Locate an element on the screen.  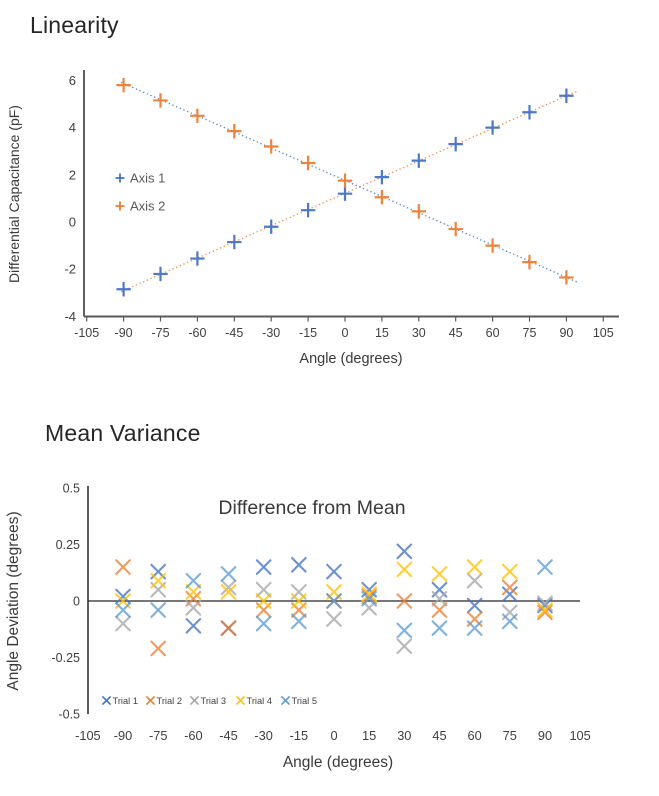
y-tick-label: -4 is located at coordinates (70, 316).